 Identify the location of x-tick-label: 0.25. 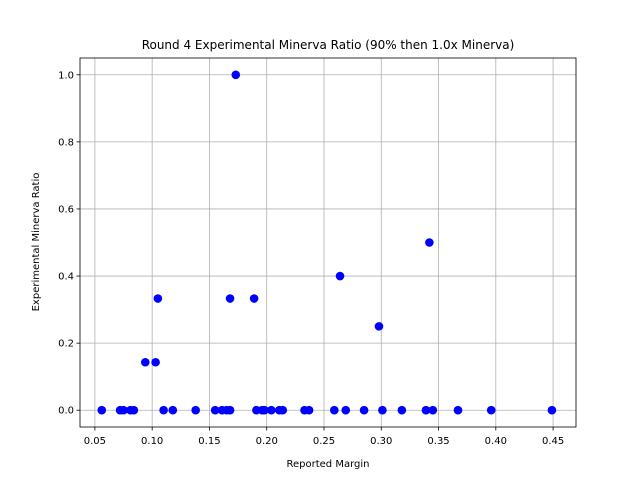
(324, 441).